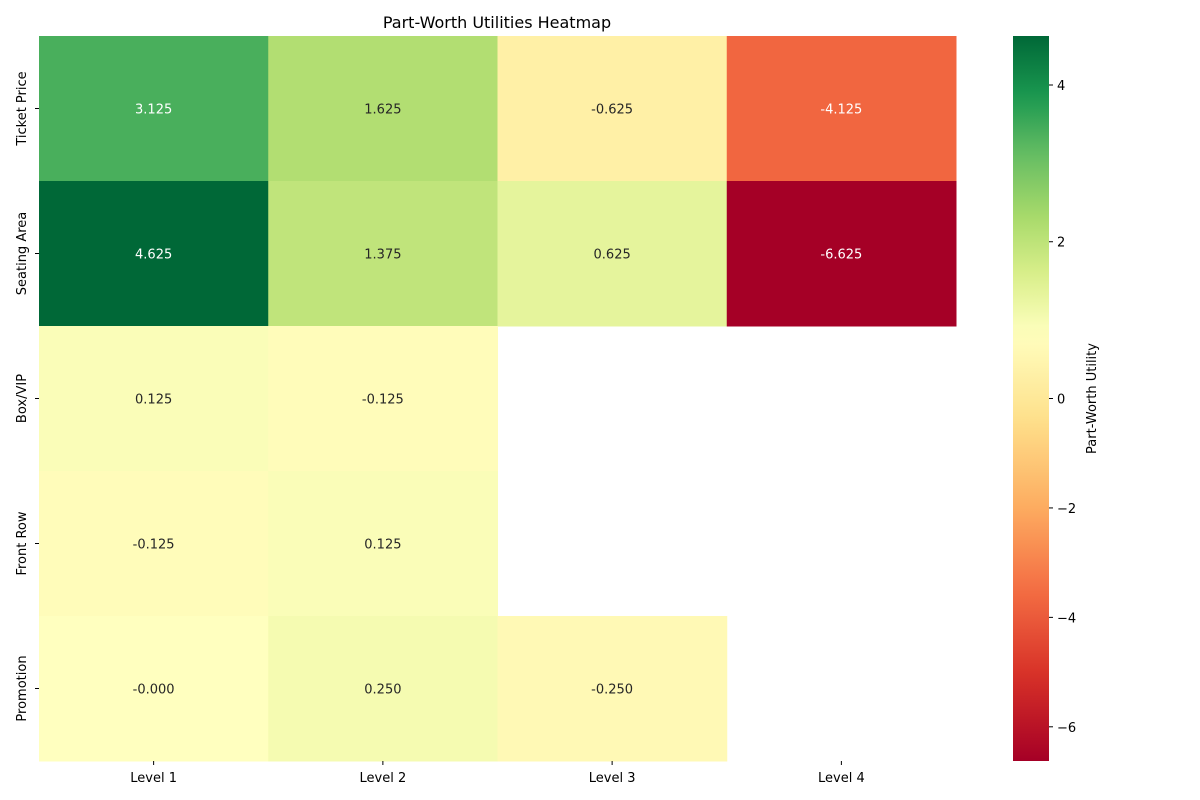 This screenshot has height=800, width=1200. Describe the element at coordinates (497, 22) in the screenshot. I see `chart-title: Part-Worth Utilities Heatmap` at that location.